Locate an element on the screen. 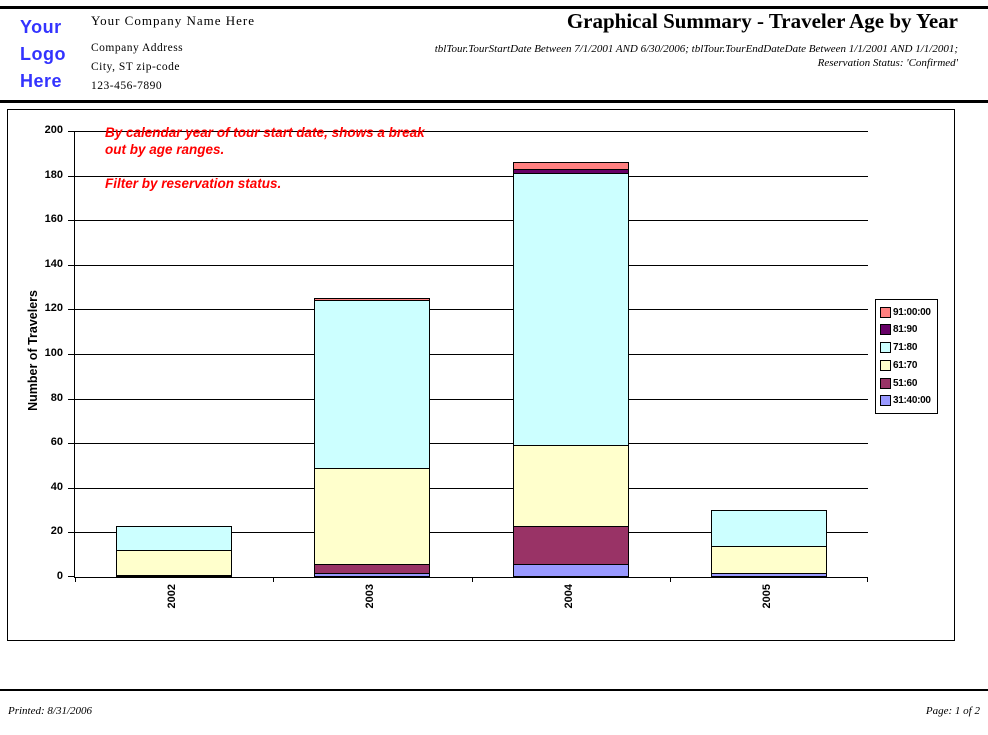 The height and width of the screenshot is (735, 988). y-axis-tick-label: 100 is located at coordinates (53, 353).